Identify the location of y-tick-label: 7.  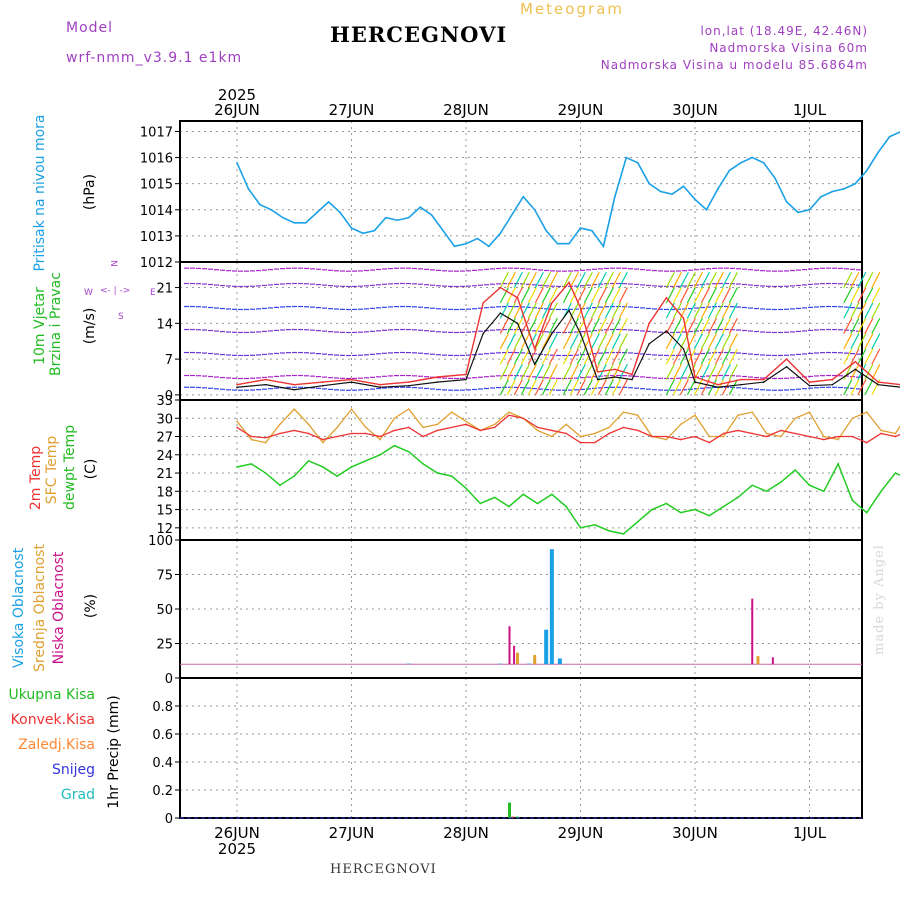
(169, 360).